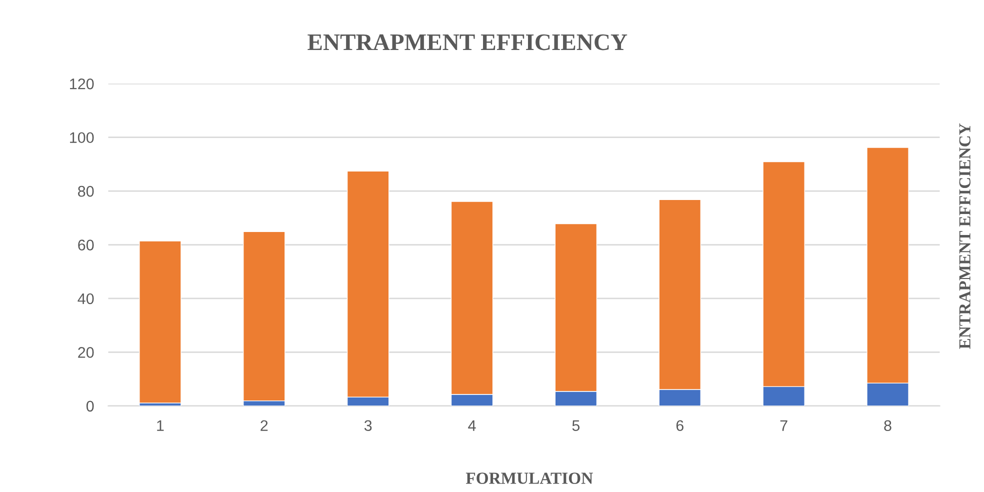 This screenshot has width=984, height=492. I want to click on x-tick-label: 1, so click(160, 425).